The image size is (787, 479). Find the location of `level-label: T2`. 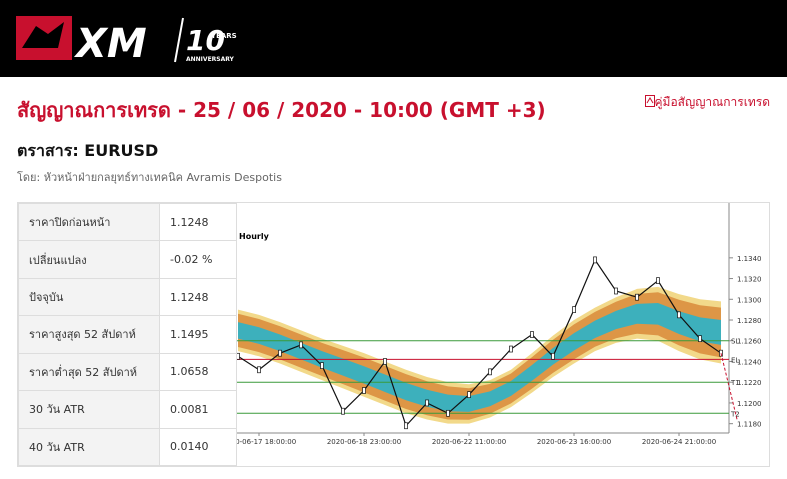

level-label: T2 is located at coordinates (735, 414).